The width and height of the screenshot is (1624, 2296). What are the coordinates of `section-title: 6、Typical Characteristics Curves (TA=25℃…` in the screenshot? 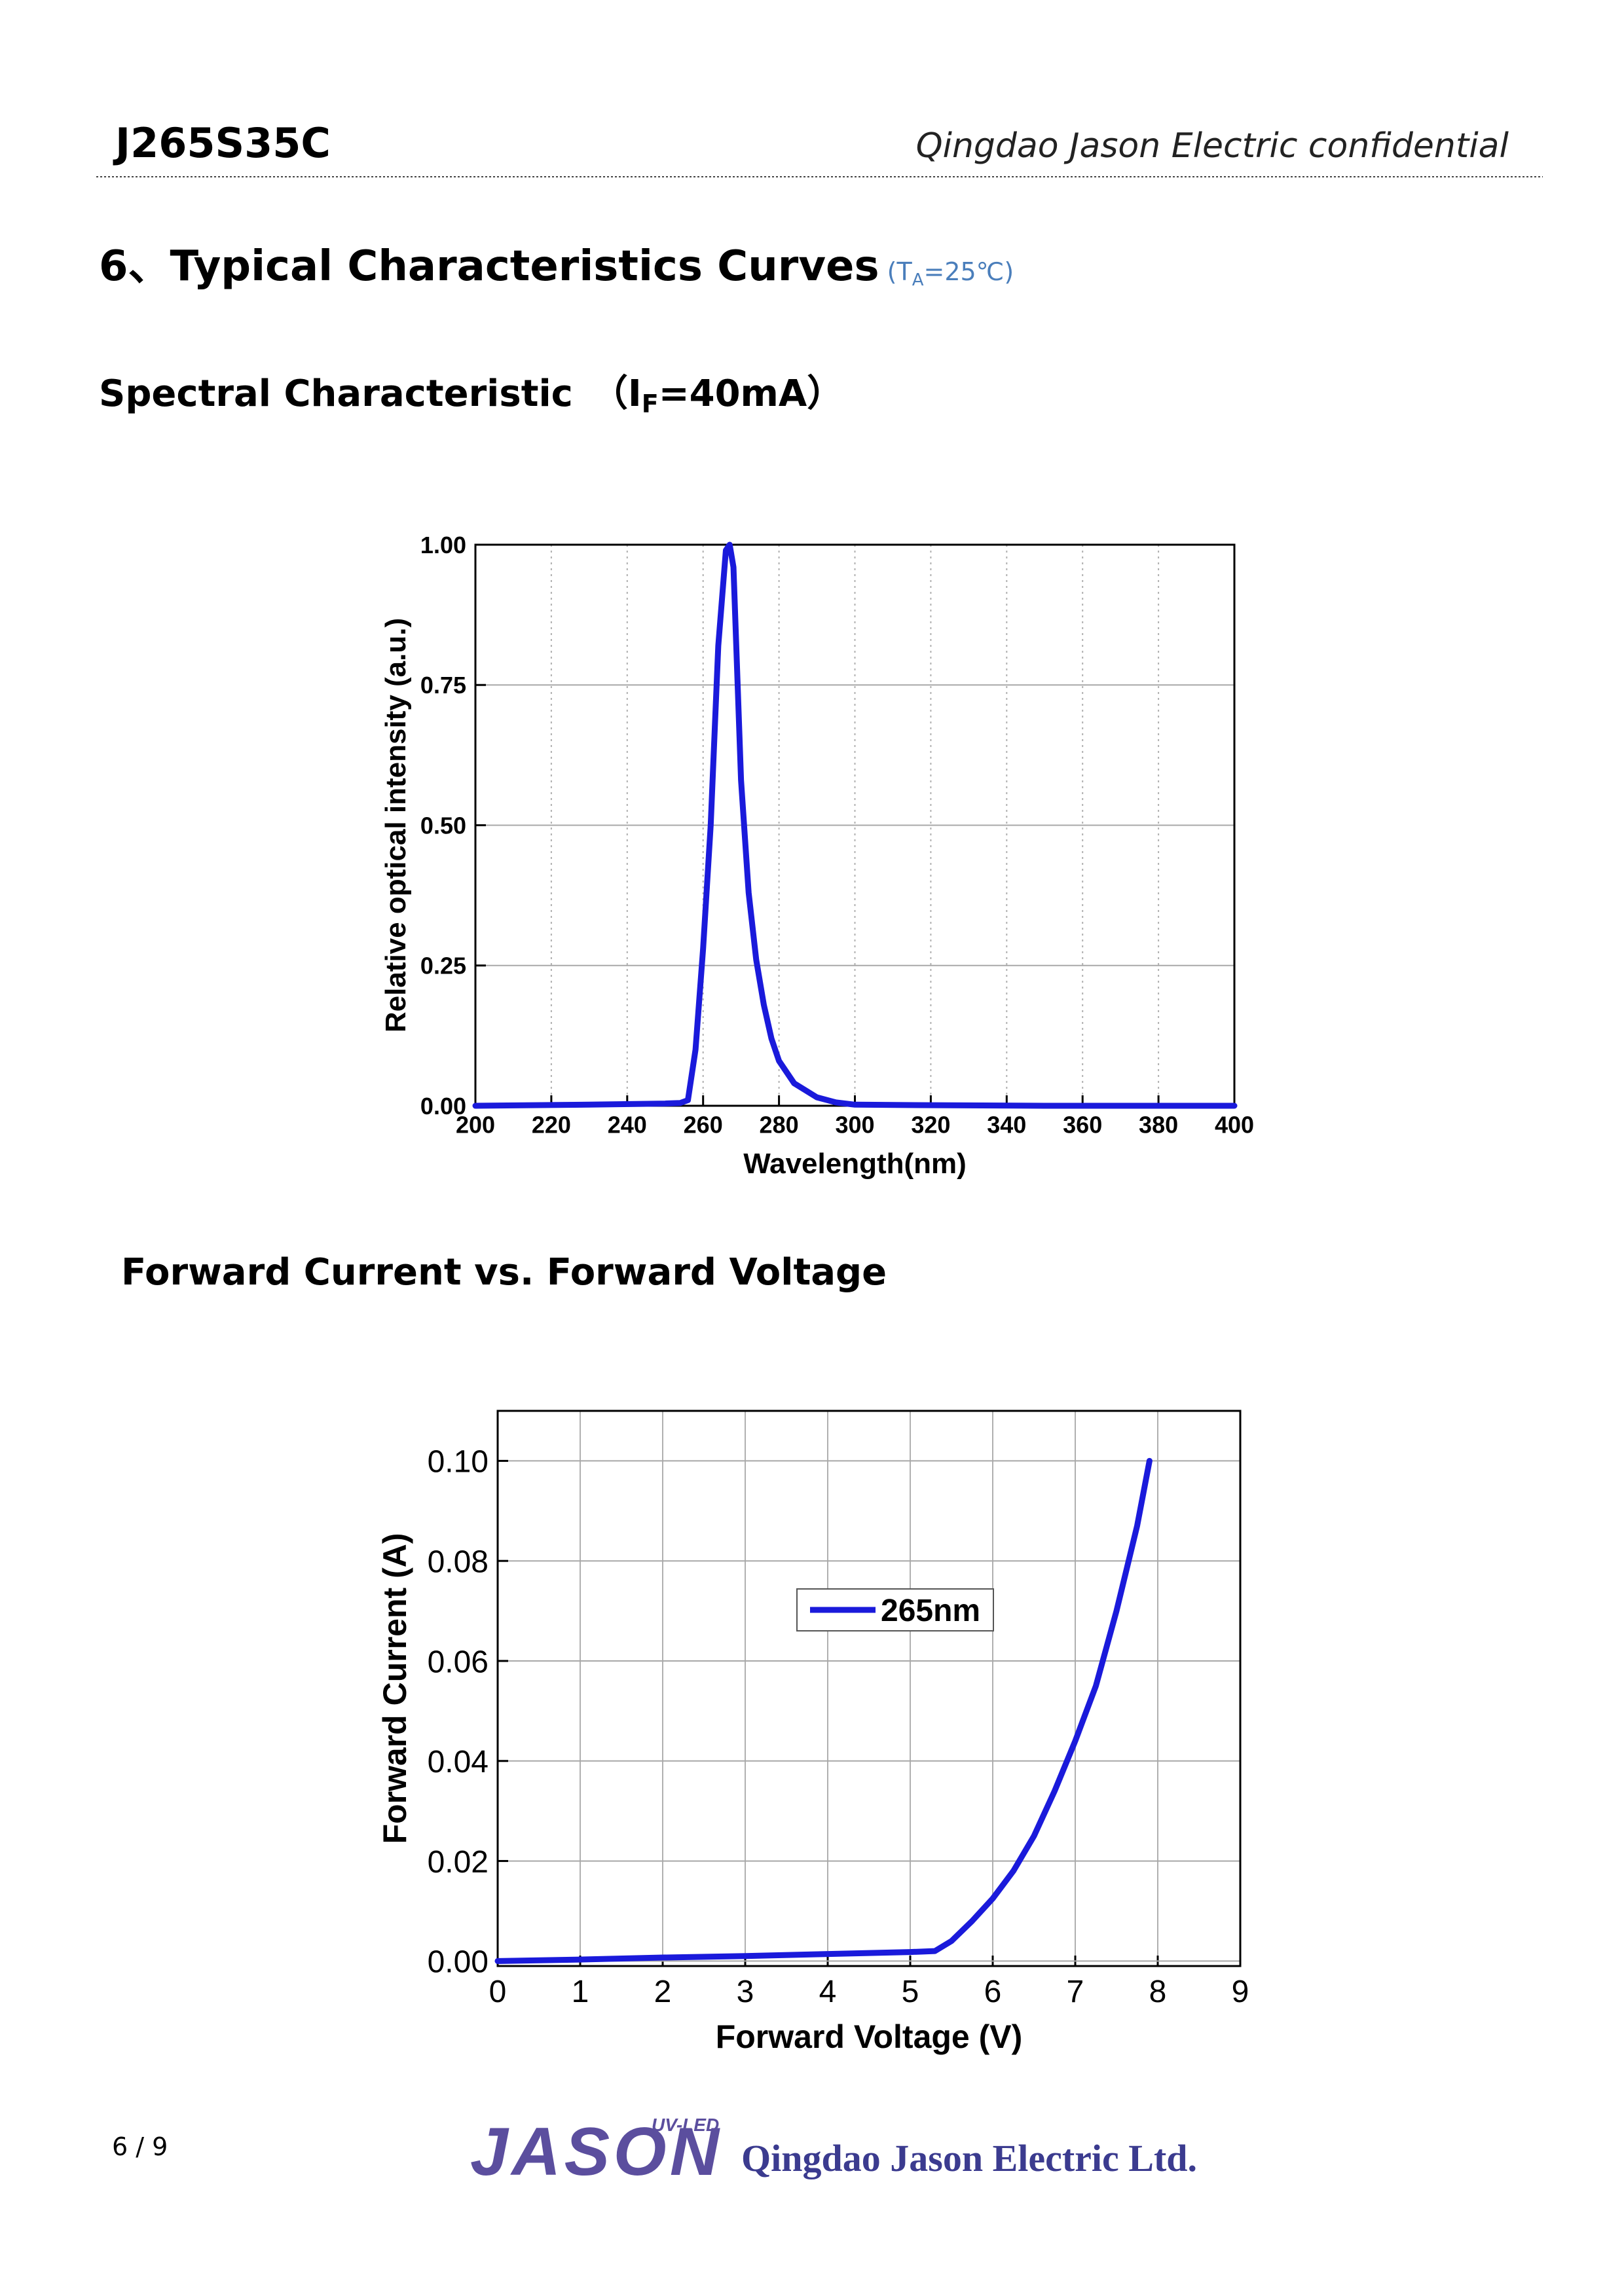 It's located at (556, 266).